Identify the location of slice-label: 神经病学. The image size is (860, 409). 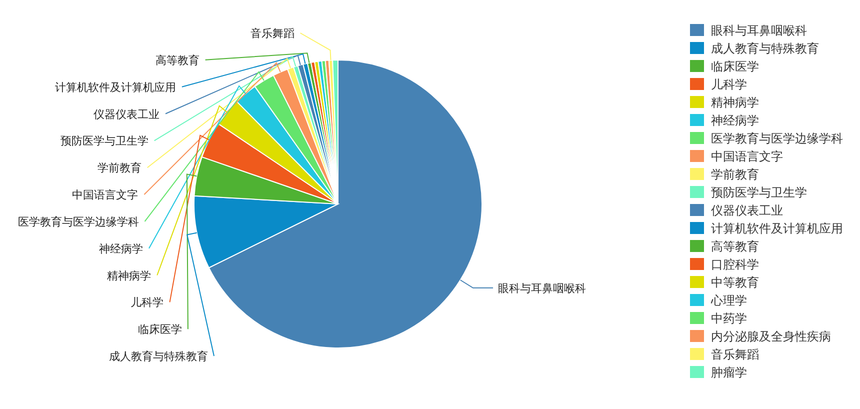
(120, 249).